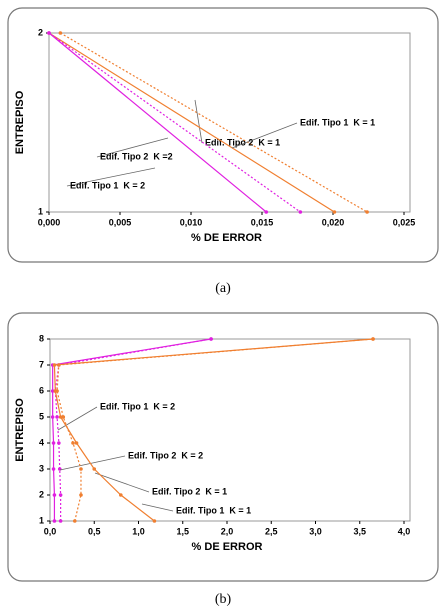 This screenshot has height=612, width=446. I want to click on caption: (b), so click(223, 599).